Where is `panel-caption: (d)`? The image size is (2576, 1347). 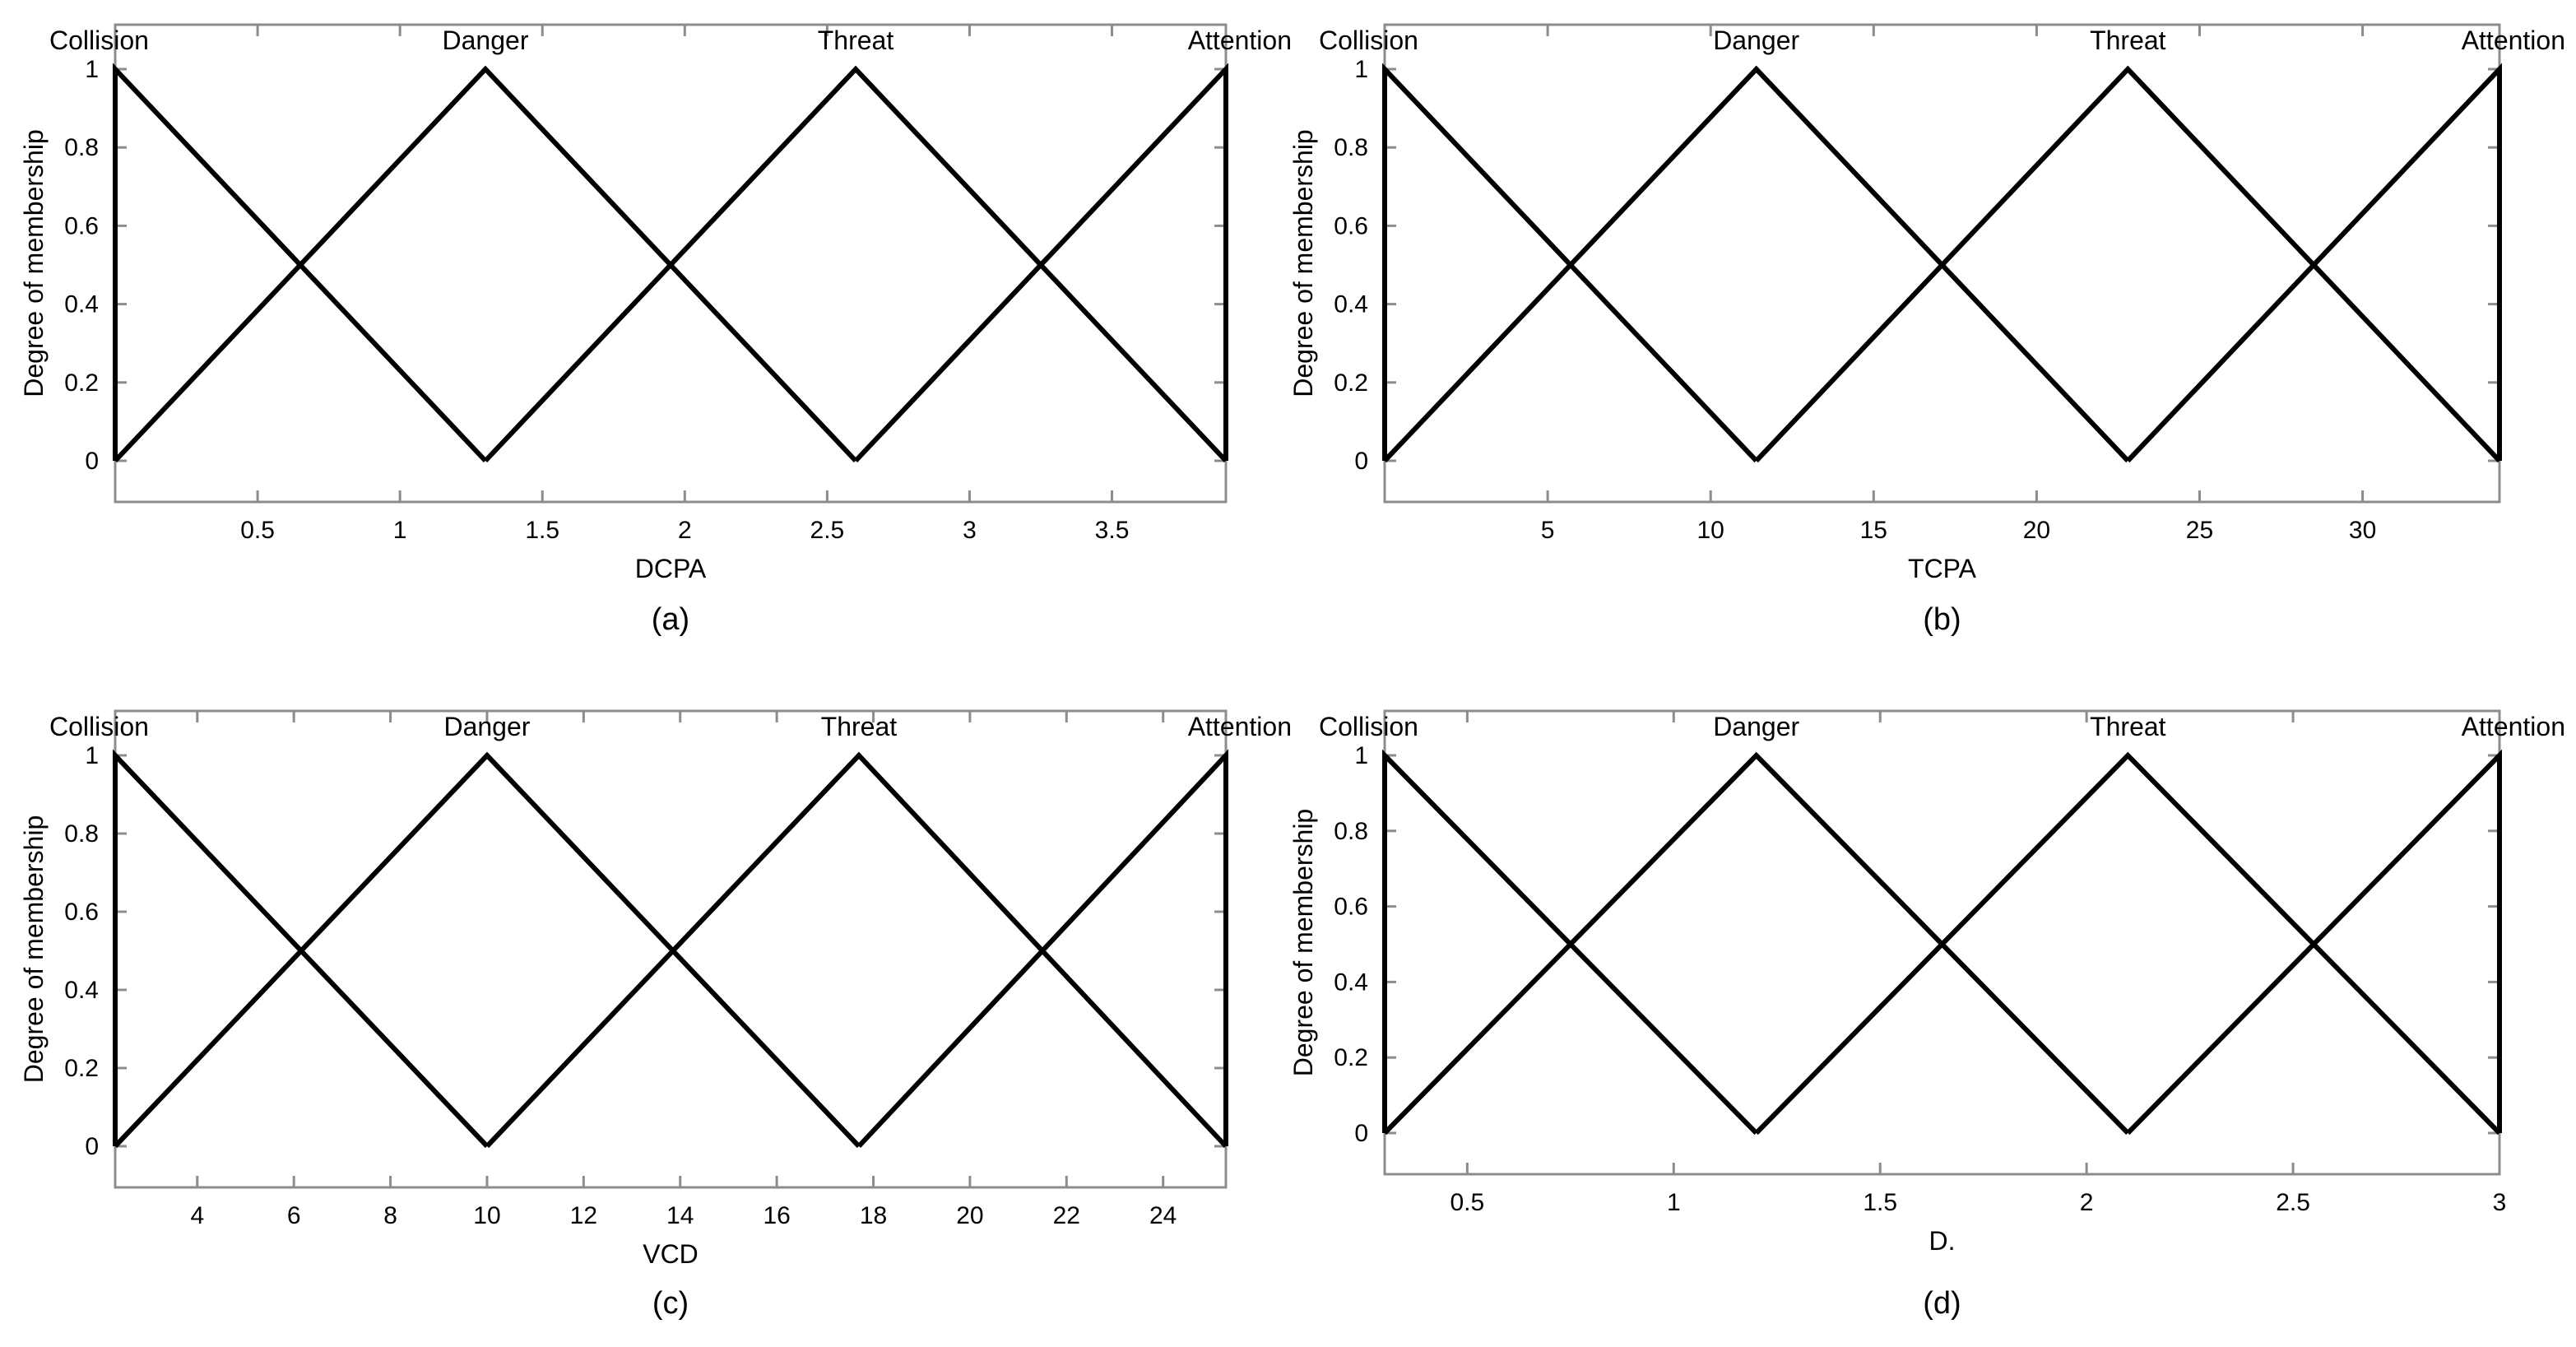 panel-caption: (d) is located at coordinates (1942, 1303).